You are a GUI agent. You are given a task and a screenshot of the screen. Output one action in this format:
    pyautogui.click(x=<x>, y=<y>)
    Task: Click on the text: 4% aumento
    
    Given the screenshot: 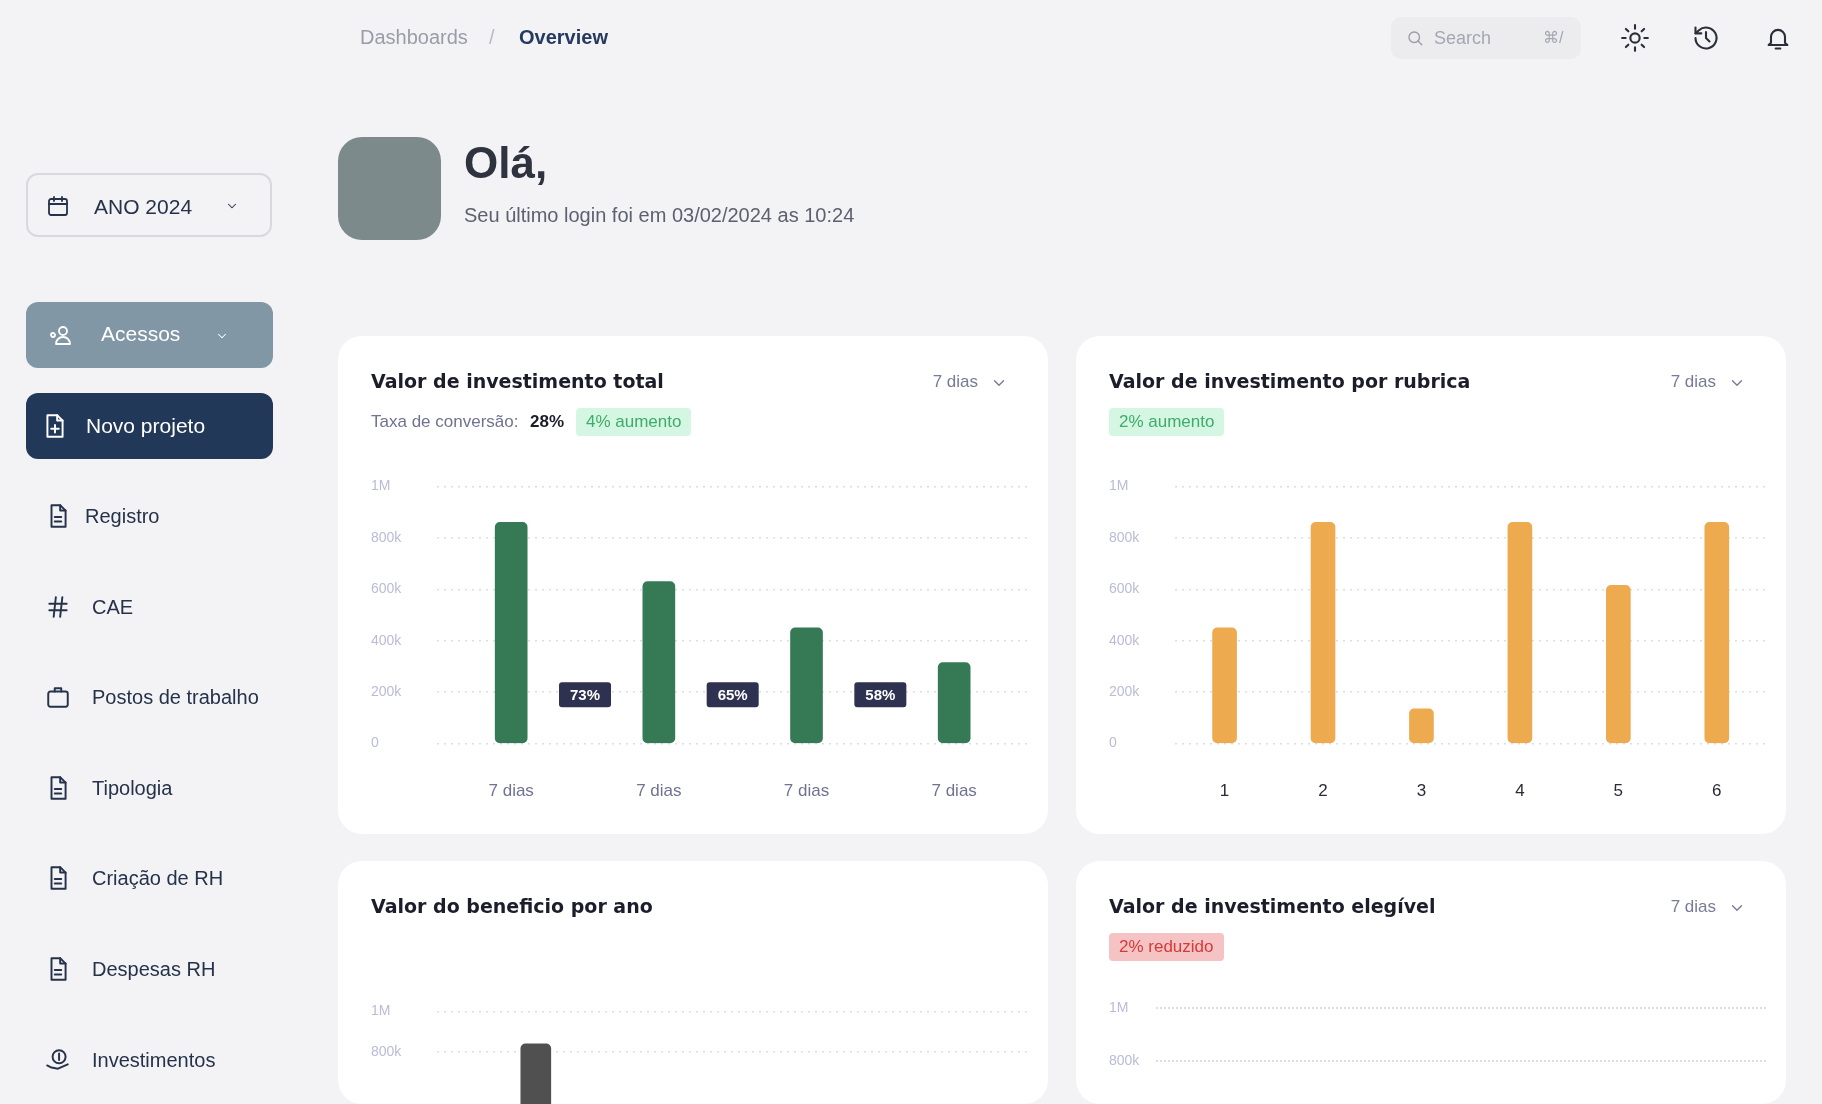 What is the action you would take?
    pyautogui.click(x=634, y=422)
    